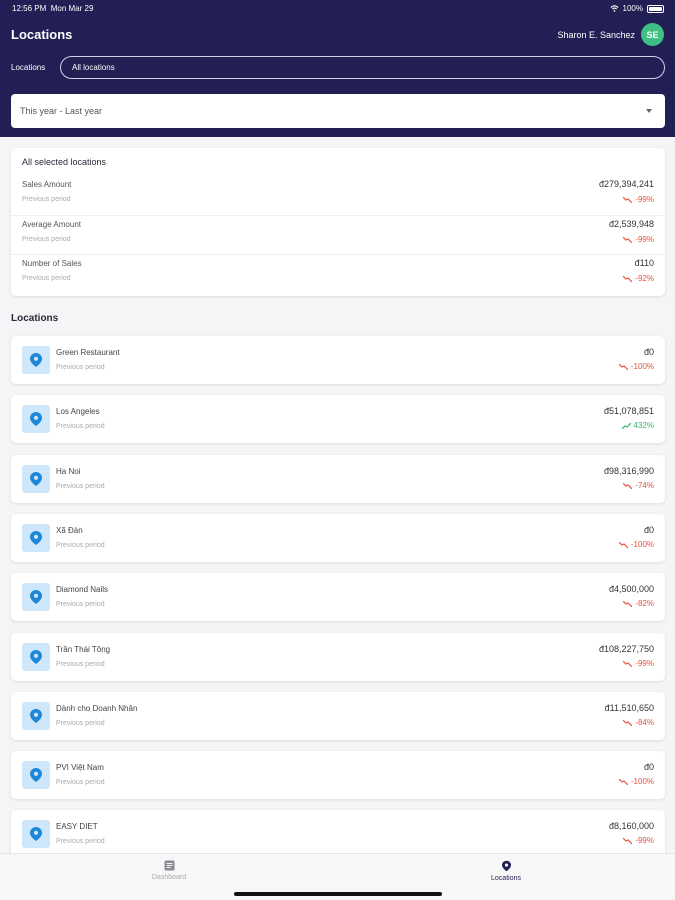 The image size is (675, 900). I want to click on summary-title: All selected locations, so click(64, 162).